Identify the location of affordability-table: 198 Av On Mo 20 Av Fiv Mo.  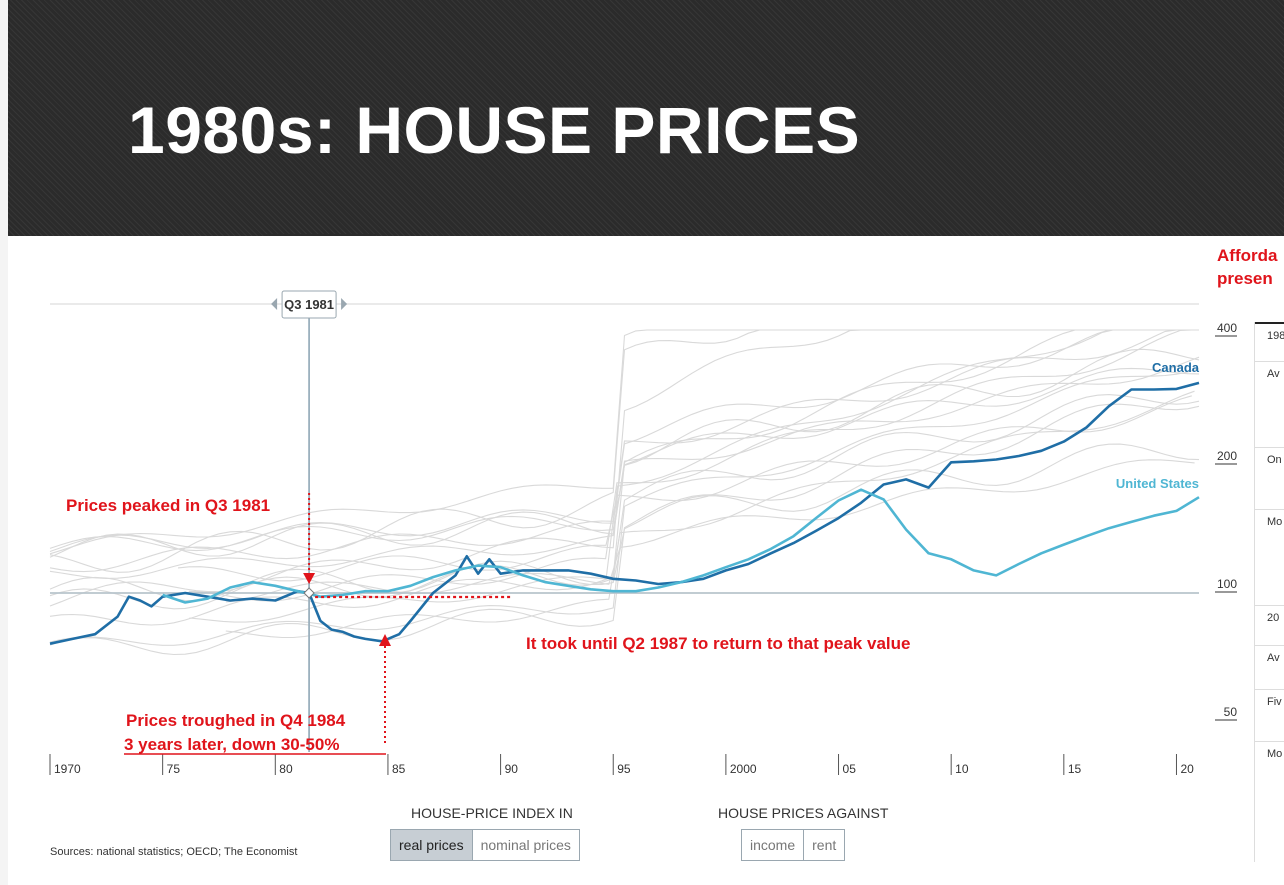
(1269, 592).